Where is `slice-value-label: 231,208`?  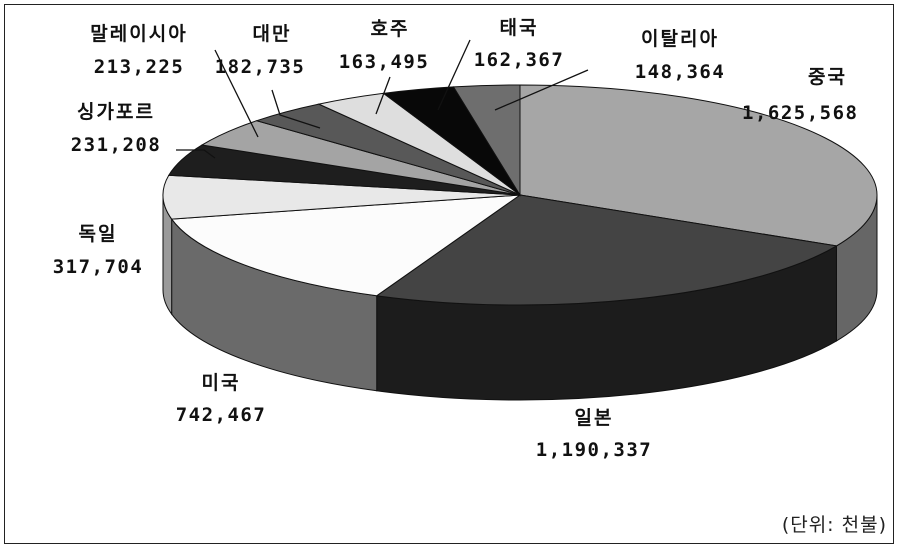 slice-value-label: 231,208 is located at coordinates (116, 145).